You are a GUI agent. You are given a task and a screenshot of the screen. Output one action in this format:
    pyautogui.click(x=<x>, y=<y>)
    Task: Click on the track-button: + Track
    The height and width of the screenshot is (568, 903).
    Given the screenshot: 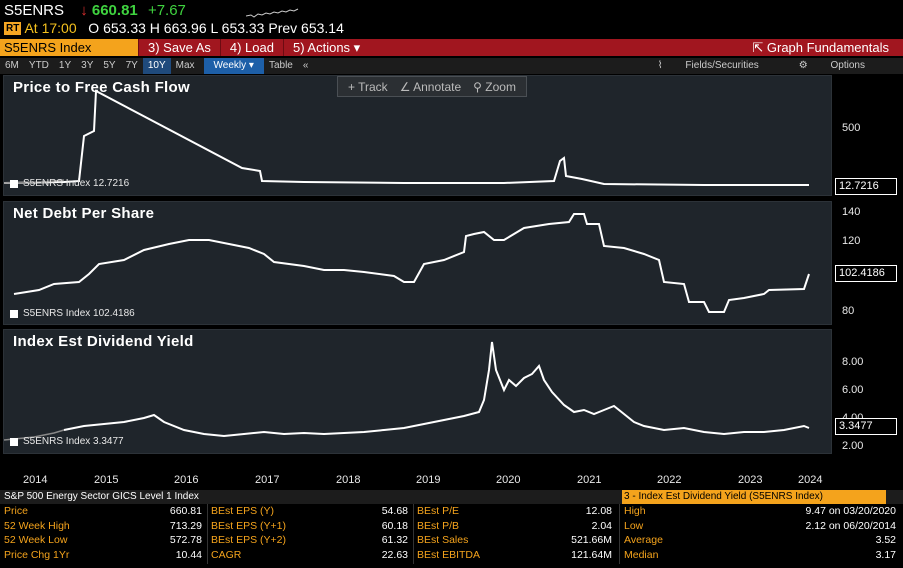 What is the action you would take?
    pyautogui.click(x=368, y=86)
    